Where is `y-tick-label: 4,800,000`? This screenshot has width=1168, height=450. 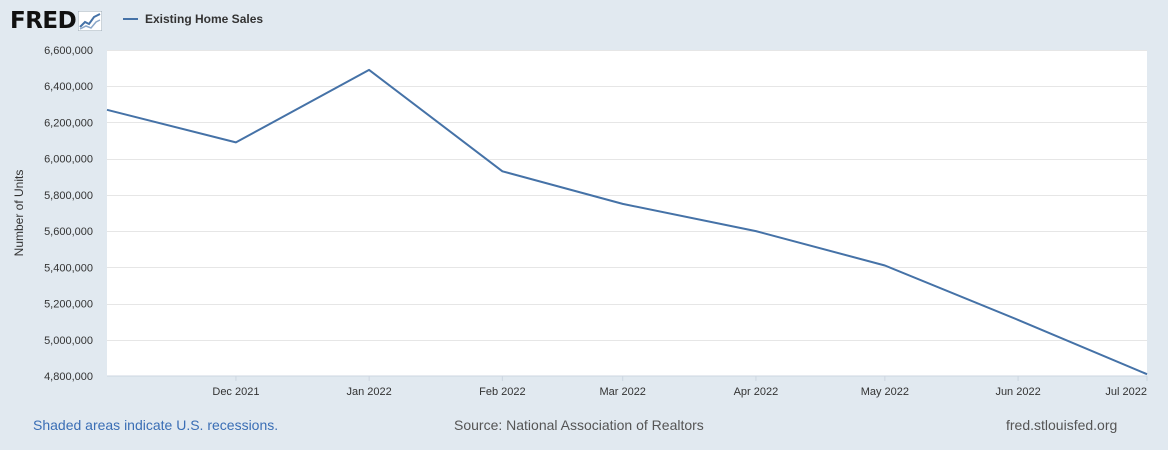
y-tick-label: 4,800,000 is located at coordinates (68, 377).